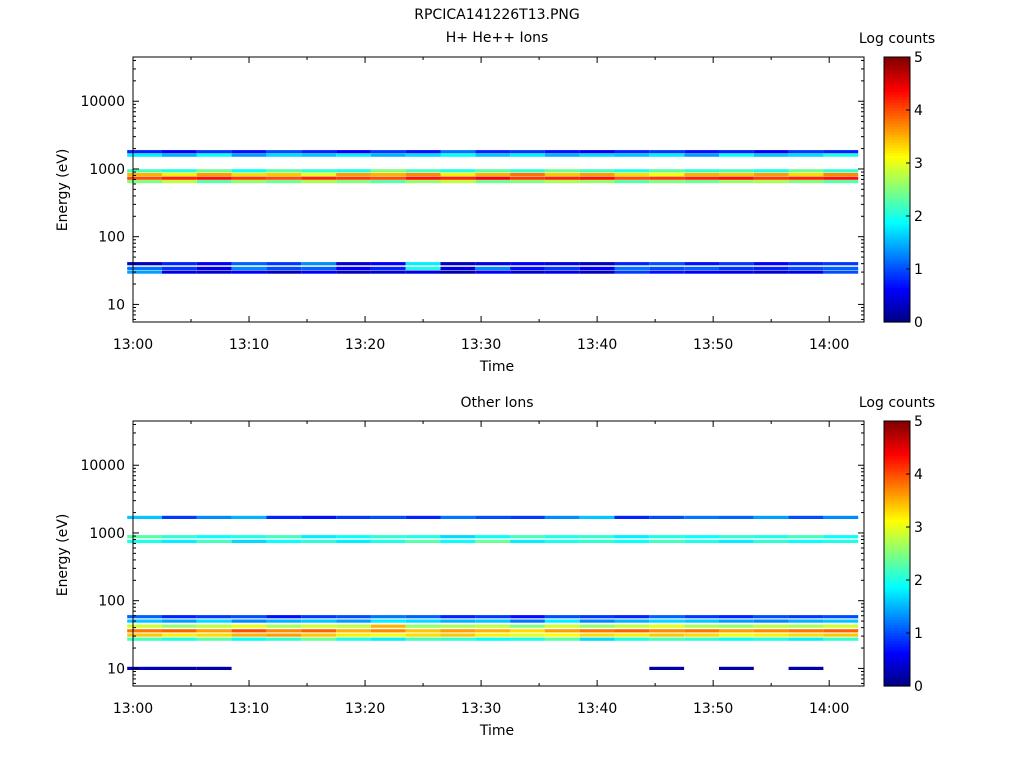  Describe the element at coordinates (63, 555) in the screenshot. I see `panel-2-y-label: Energy (eV)` at that location.